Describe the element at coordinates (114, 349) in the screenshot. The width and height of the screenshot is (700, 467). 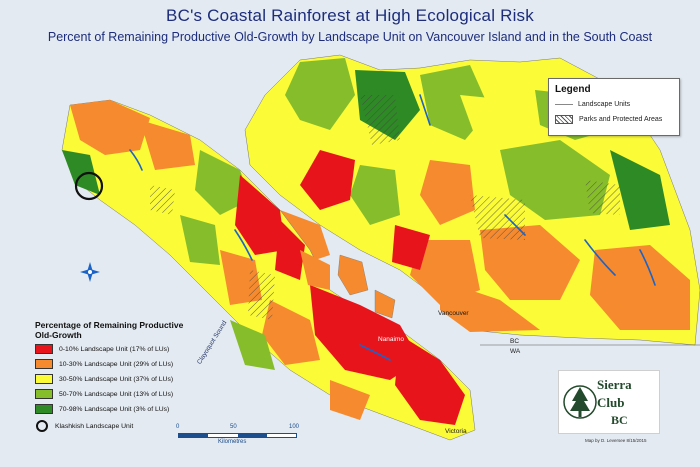
I see `class-label: 0-10% Landscape Unit (17% of LUs)` at that location.